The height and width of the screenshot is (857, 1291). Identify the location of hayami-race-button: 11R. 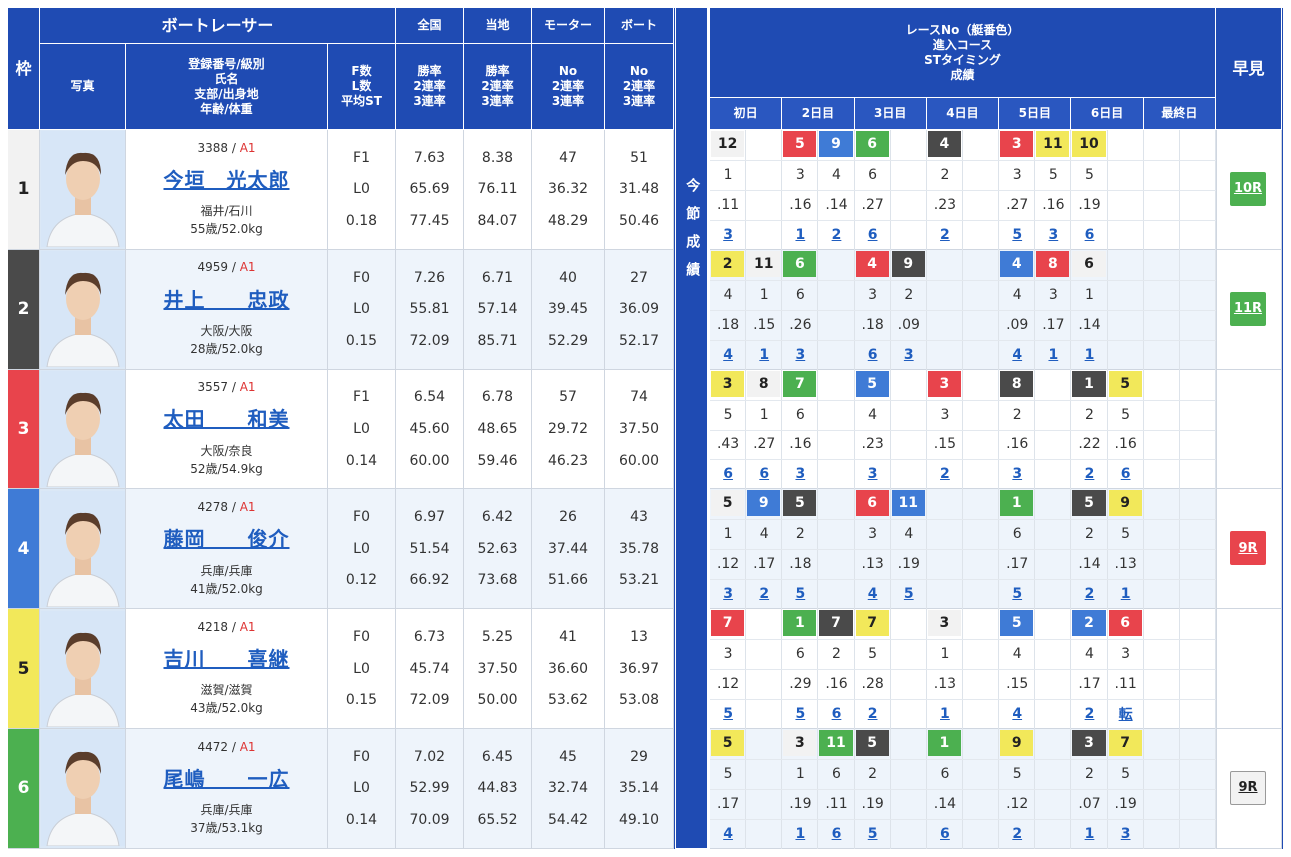
(1248, 308).